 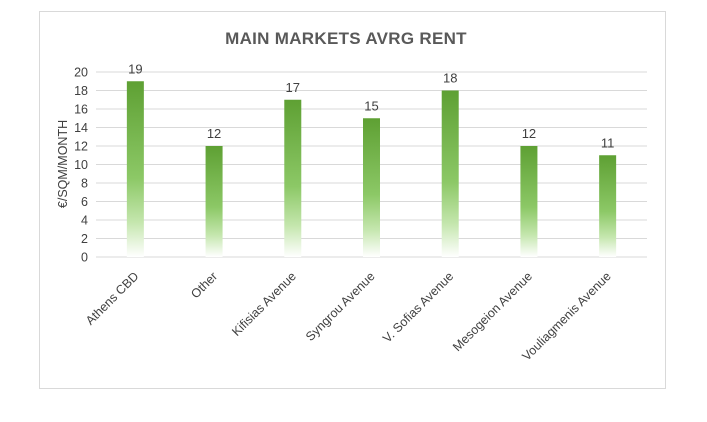 What do you see at coordinates (81, 73) in the screenshot?
I see `y-tick-label: 20` at bounding box center [81, 73].